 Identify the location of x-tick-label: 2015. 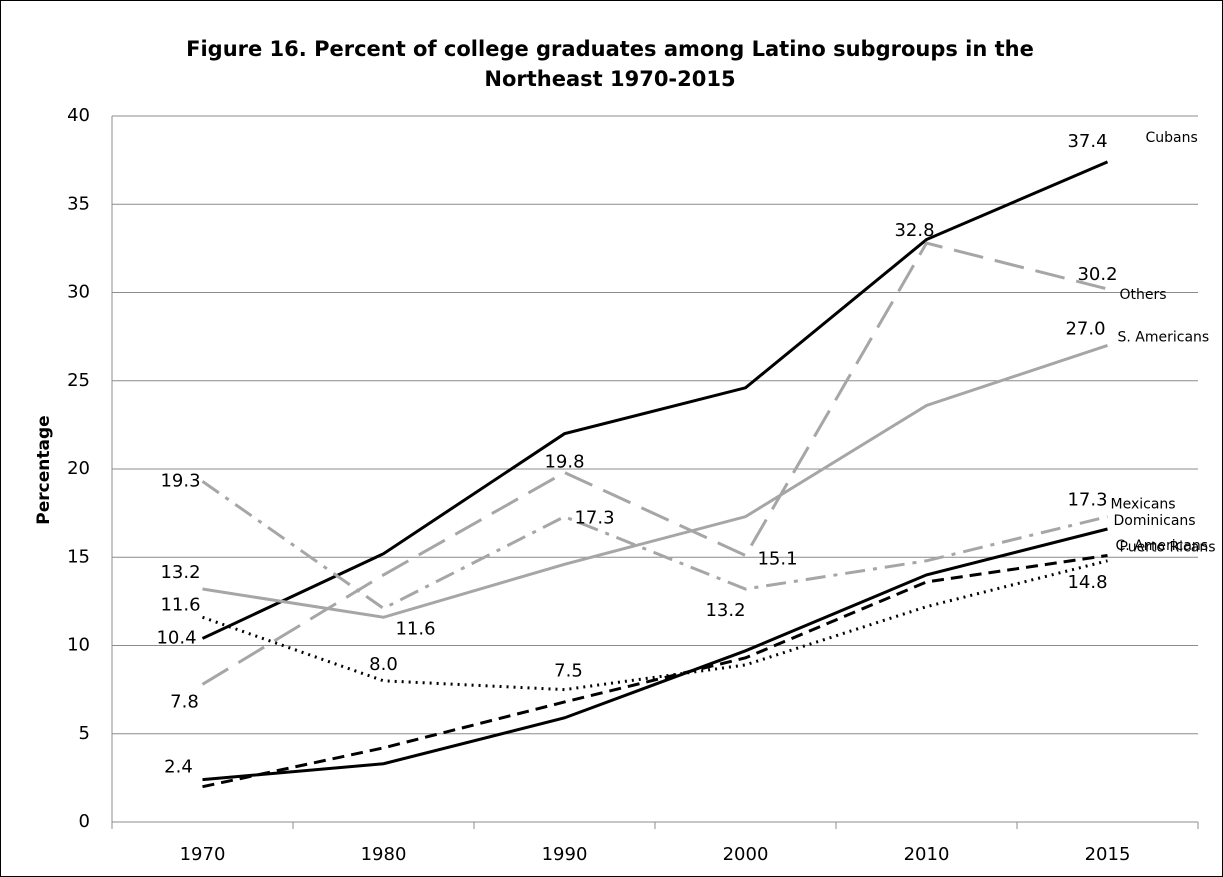
(1108, 854).